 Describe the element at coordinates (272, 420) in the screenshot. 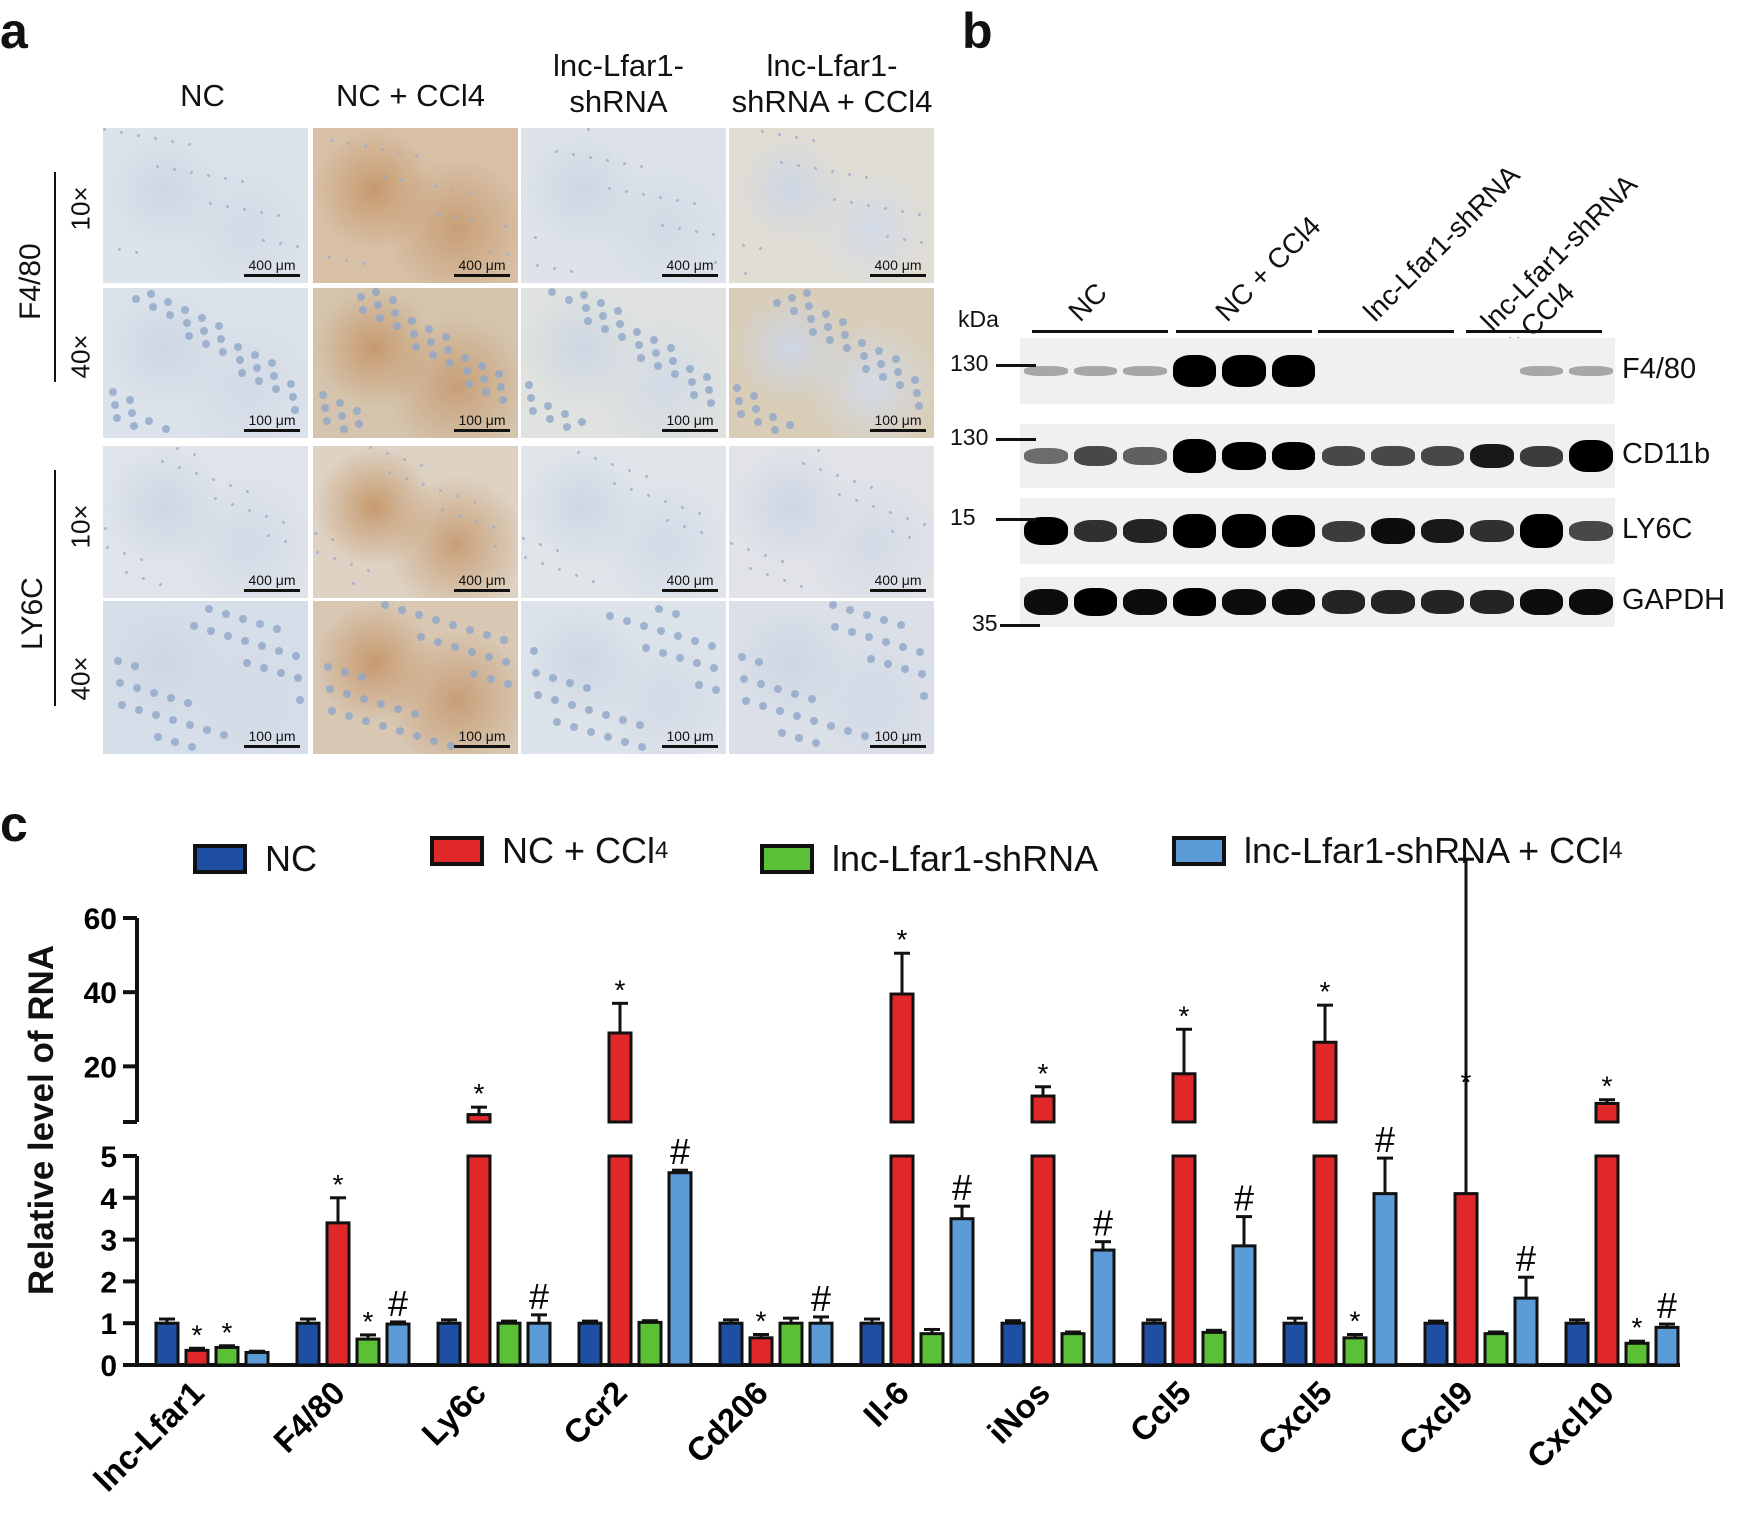

I see `scale-bar-label: 100 μm` at that location.